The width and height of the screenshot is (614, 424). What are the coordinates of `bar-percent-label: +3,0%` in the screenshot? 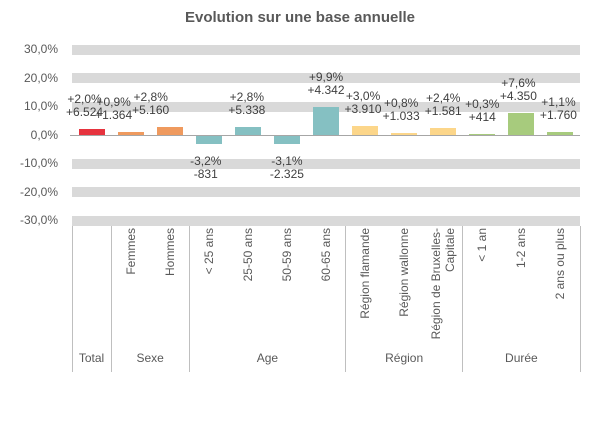 It's located at (363, 96).